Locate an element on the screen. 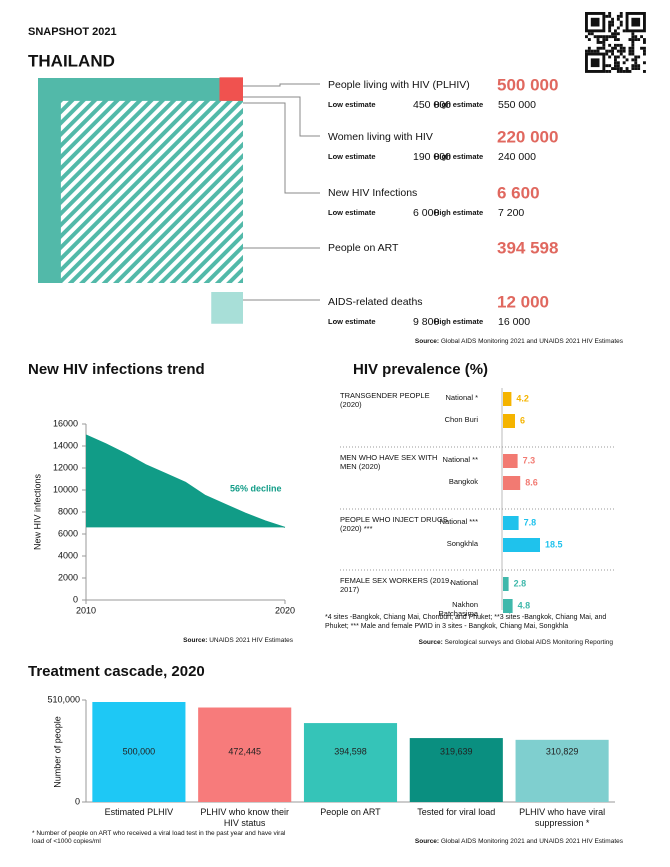  source-text: UNAIDS 2021 HIV Estimates is located at coordinates (251, 640).